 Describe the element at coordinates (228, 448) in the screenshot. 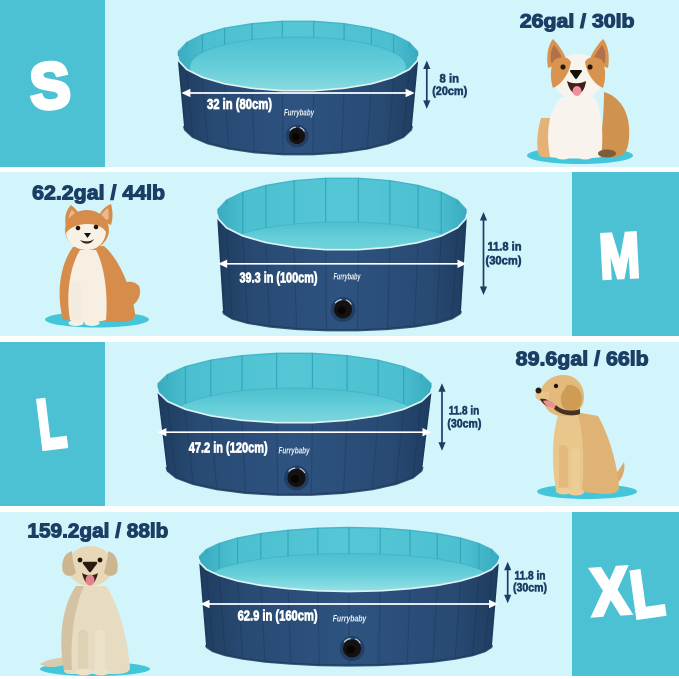

I see `svg-text: 47.2 in (120cm)` at that location.